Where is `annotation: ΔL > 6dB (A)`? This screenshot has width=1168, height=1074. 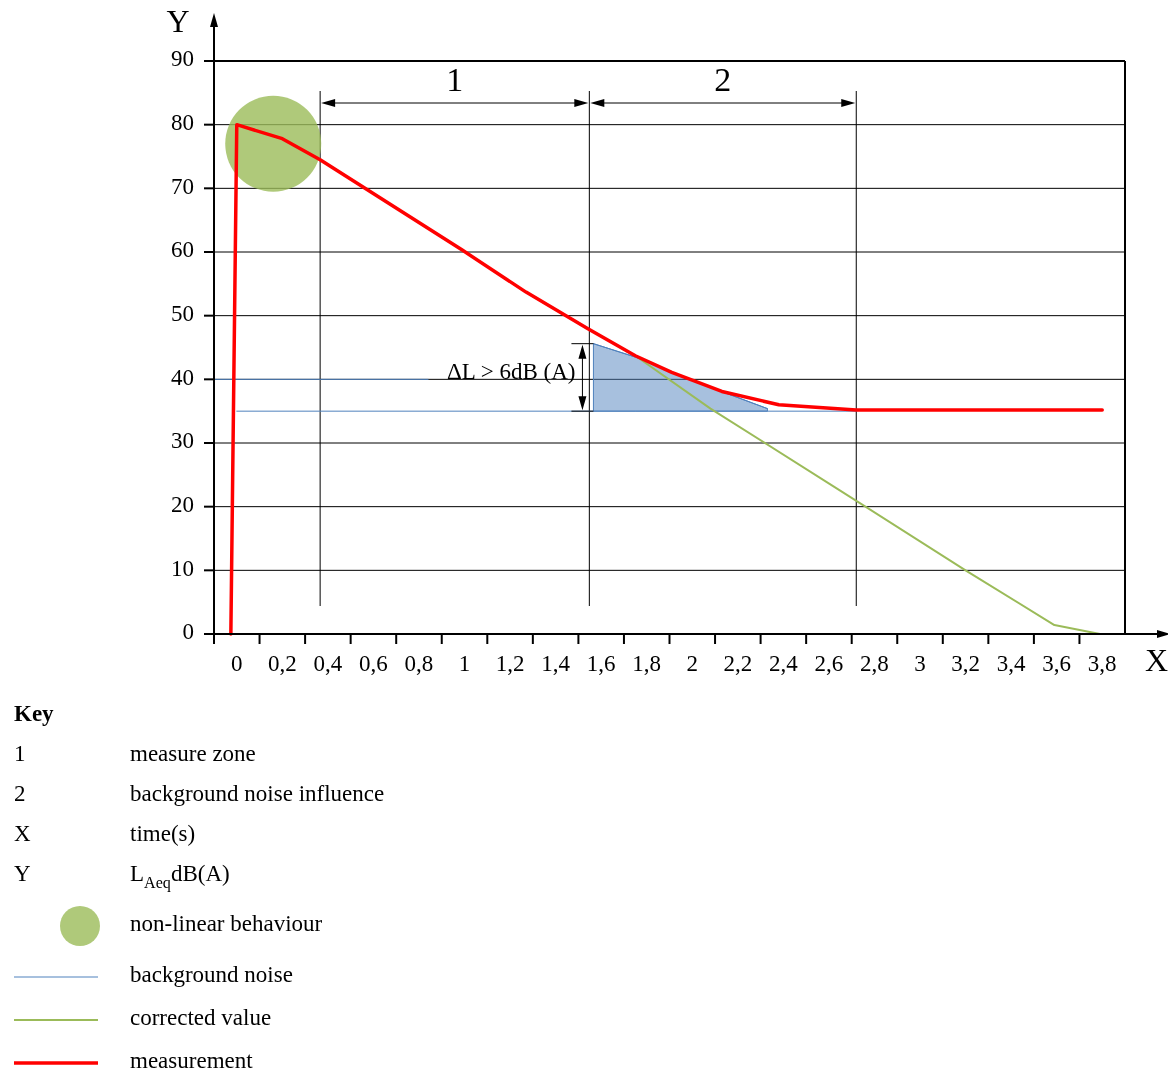 annotation: ΔL > 6dB (A) is located at coordinates (511, 371).